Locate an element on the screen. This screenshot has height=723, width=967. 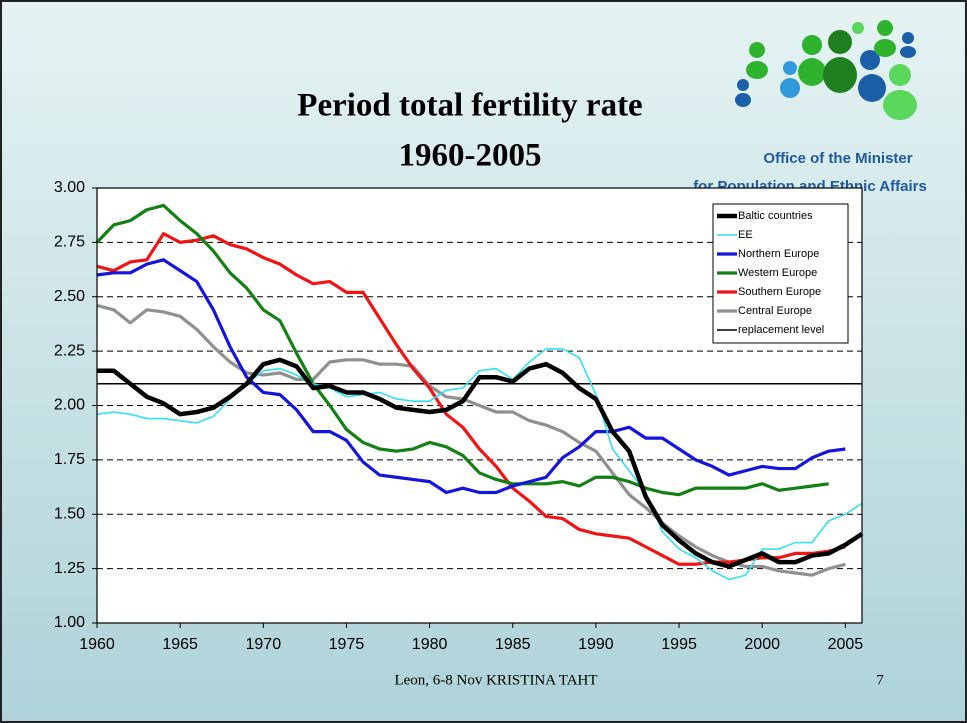
x-tick-label: 2000 is located at coordinates (762, 644).